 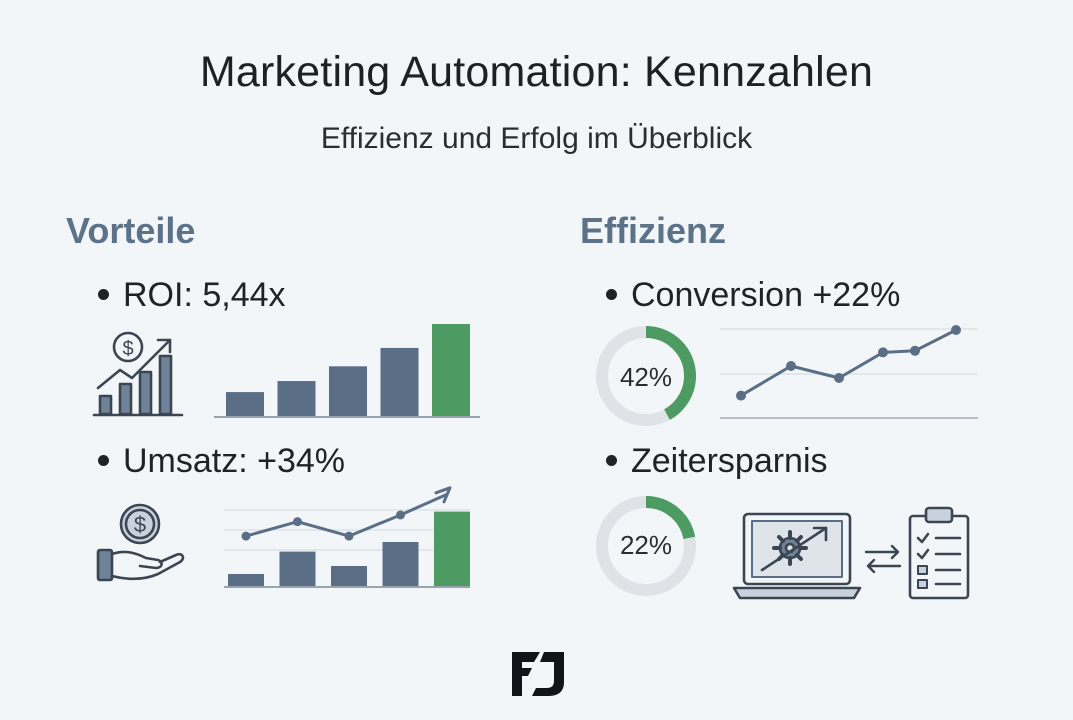 I want to click on hand-coin-icon: $, so click(x=140, y=542).